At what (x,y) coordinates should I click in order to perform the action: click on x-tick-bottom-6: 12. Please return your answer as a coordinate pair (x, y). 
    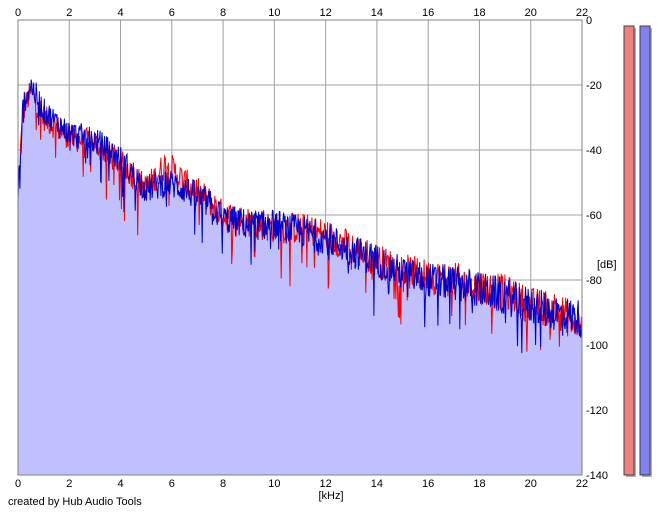
    Looking at the image, I should click on (326, 484).